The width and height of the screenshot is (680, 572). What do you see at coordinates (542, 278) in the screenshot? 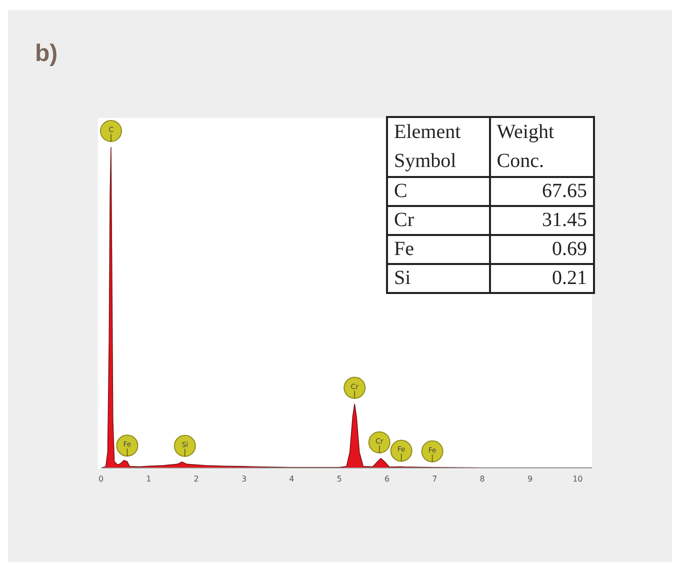
I see `annotation: 0.21` at bounding box center [542, 278].